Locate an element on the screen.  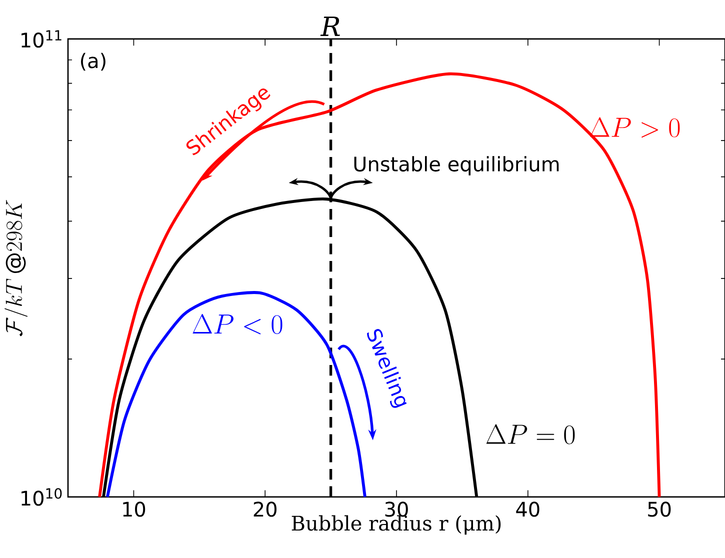
series-label: $\Delta P < 0$ is located at coordinates (237, 324).